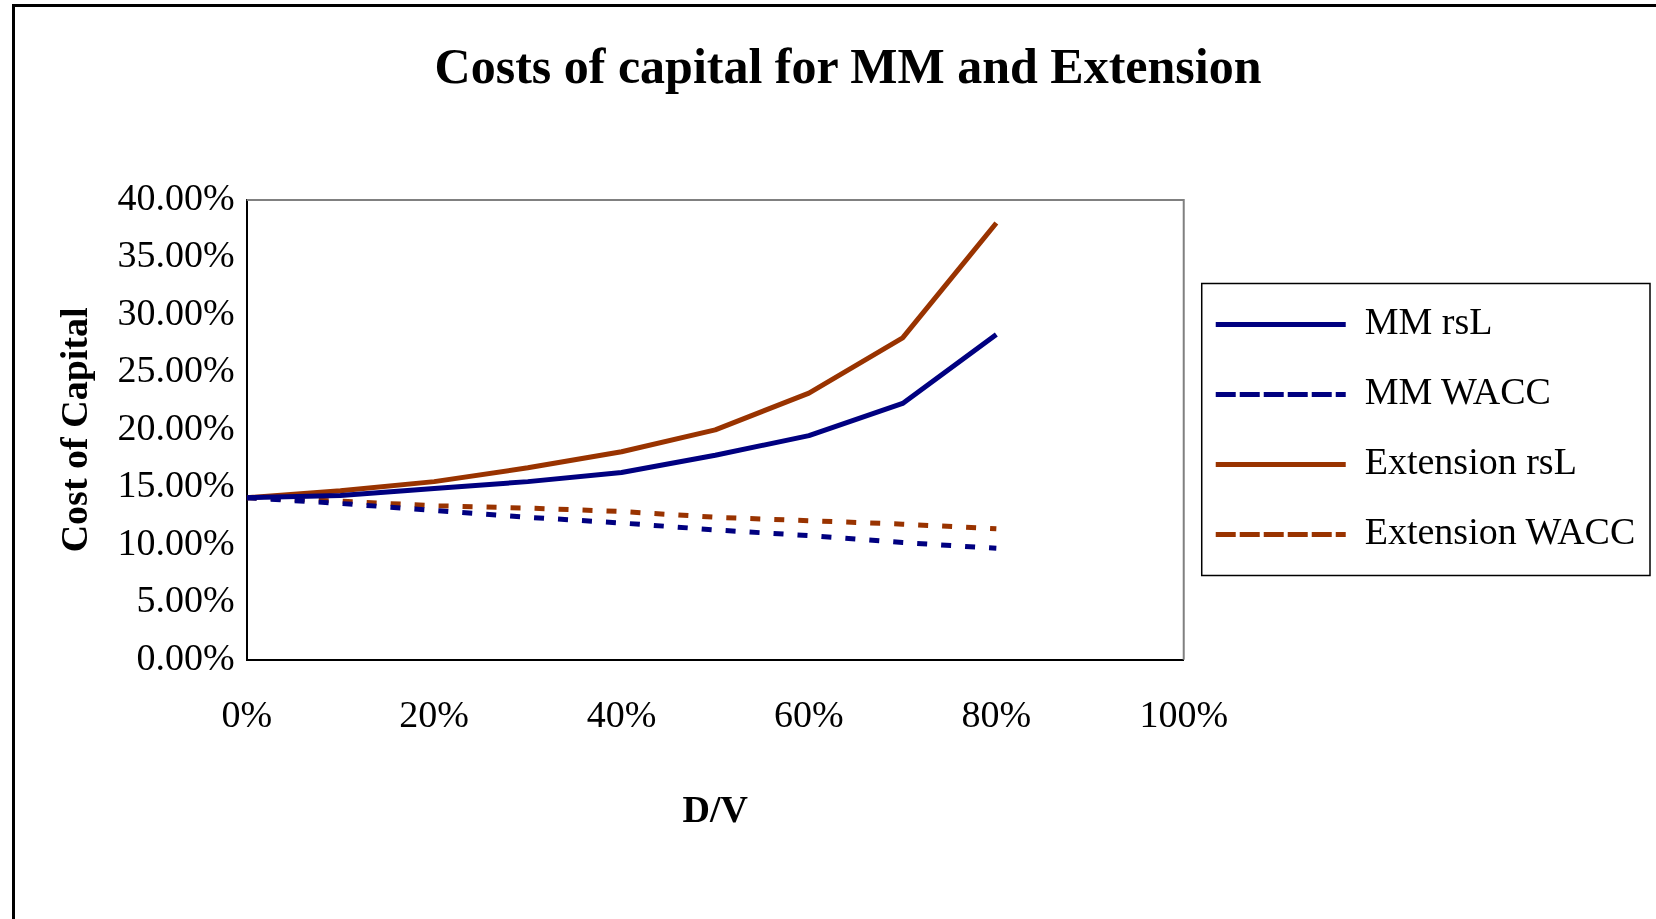 The width and height of the screenshot is (1656, 919). Describe the element at coordinates (848, 65) in the screenshot. I see `chart-title: Costs of capital for MM and Extension` at that location.